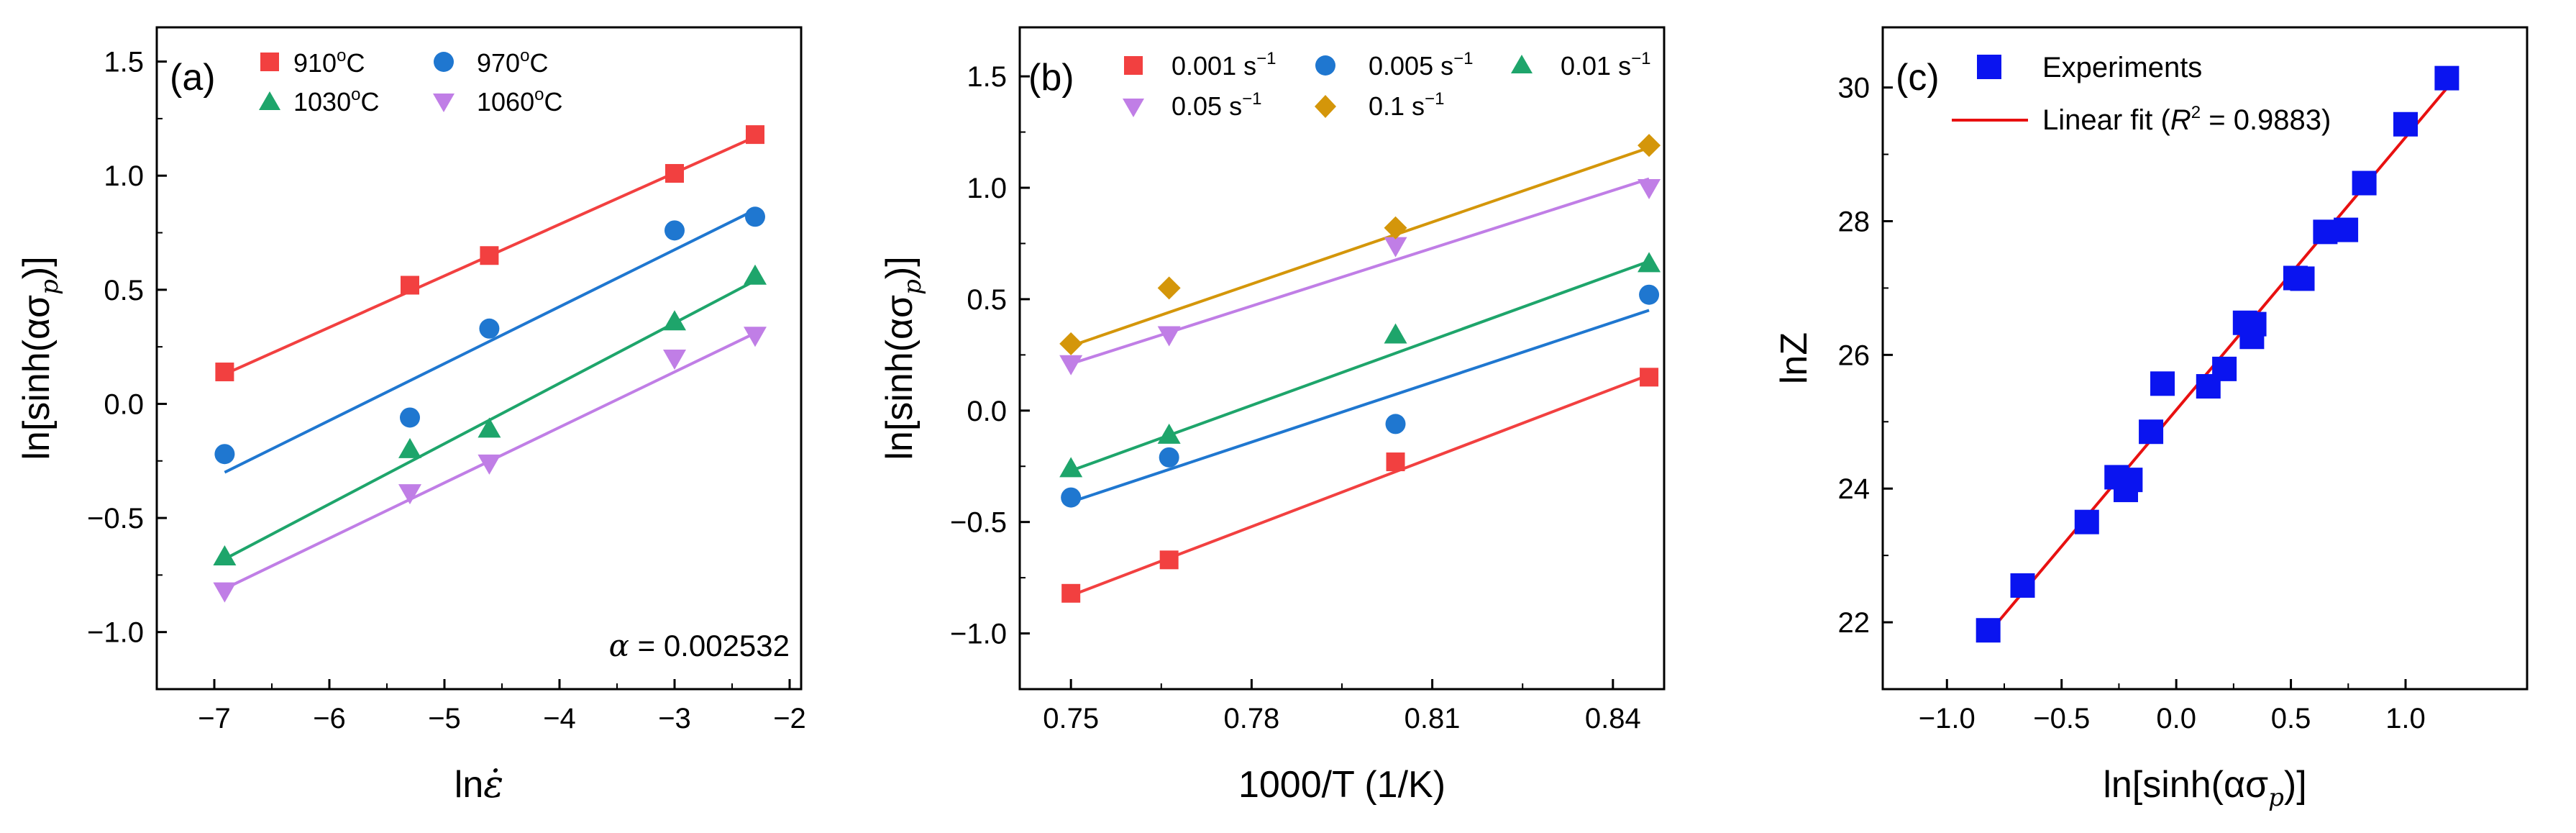 The width and height of the screenshot is (2576, 833). What do you see at coordinates (674, 718) in the screenshot?
I see `x-tick-label-a-4: −3` at bounding box center [674, 718].